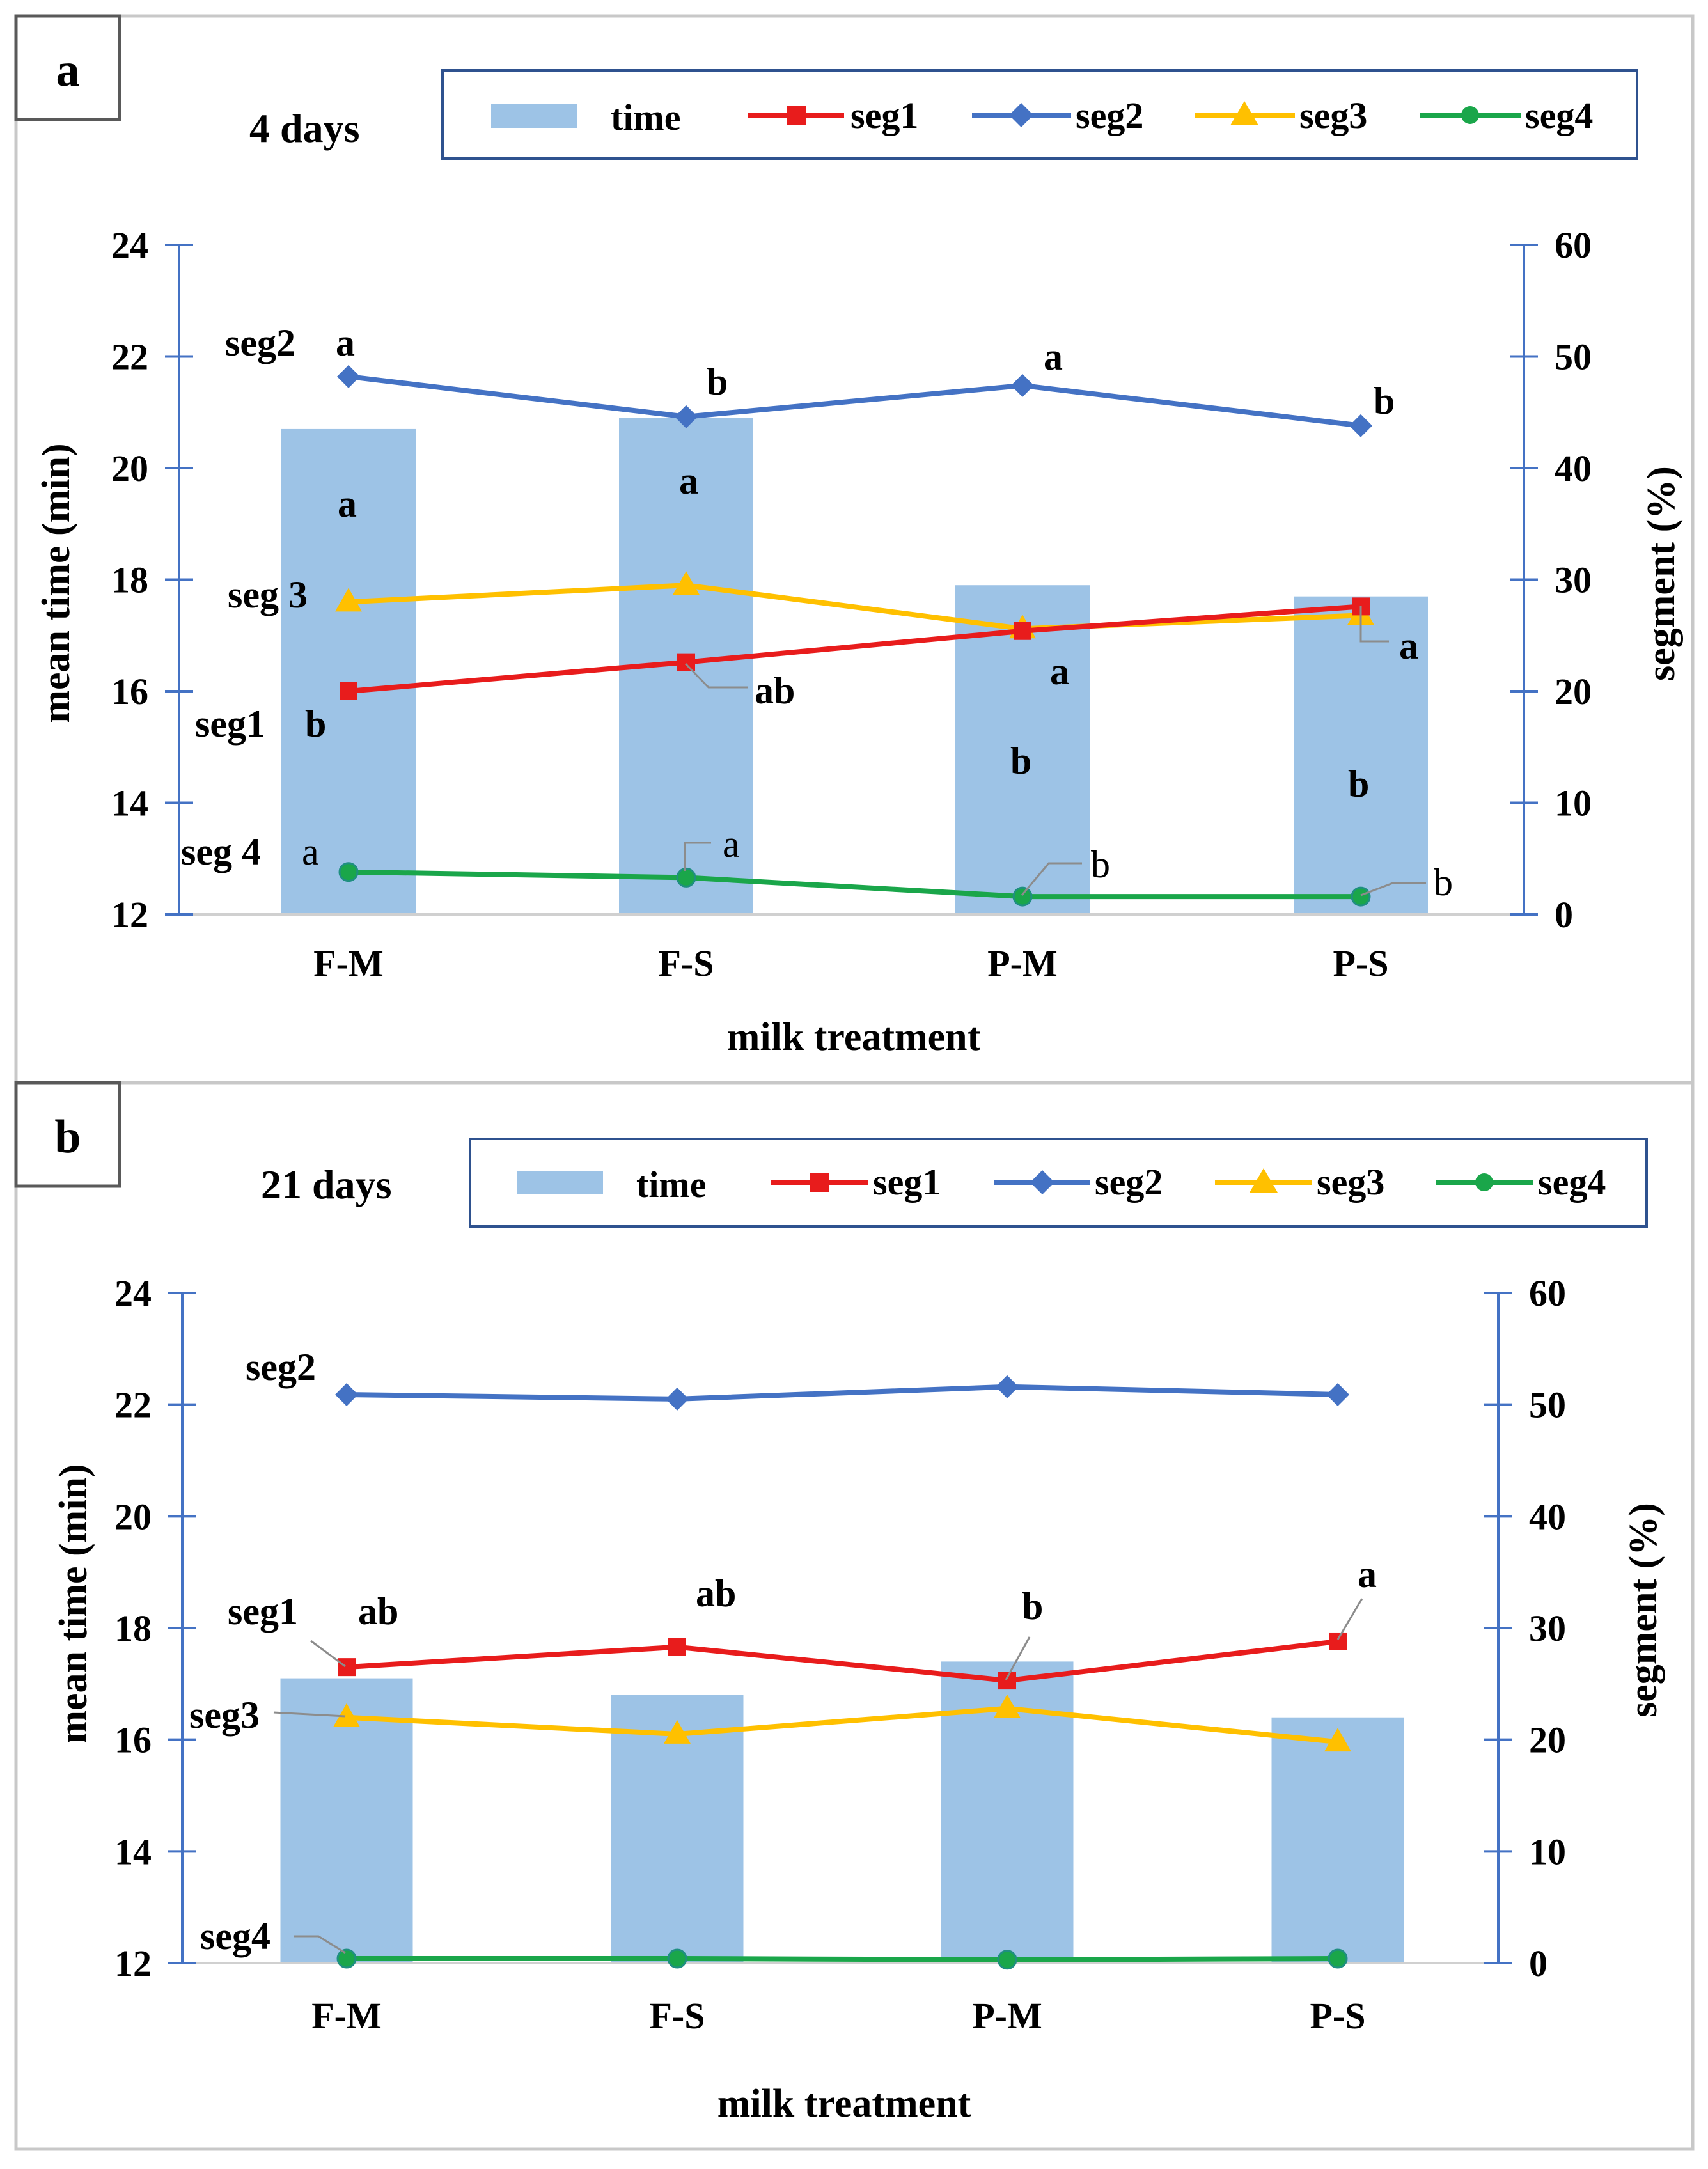 The width and height of the screenshot is (1708, 2169). What do you see at coordinates (221, 852) in the screenshot?
I see `panel-a-label-seg4: seg 4` at bounding box center [221, 852].